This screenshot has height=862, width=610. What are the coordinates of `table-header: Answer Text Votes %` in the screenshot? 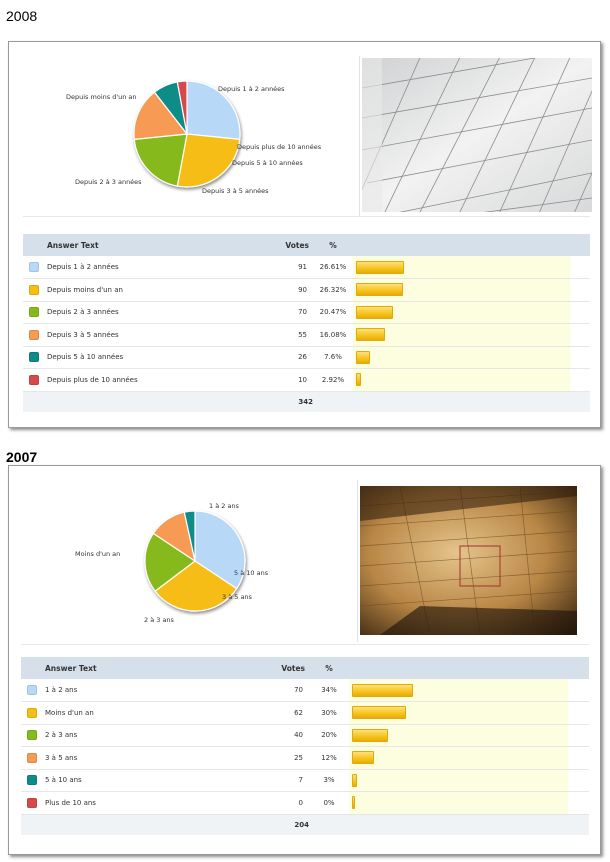 It's located at (305, 668).